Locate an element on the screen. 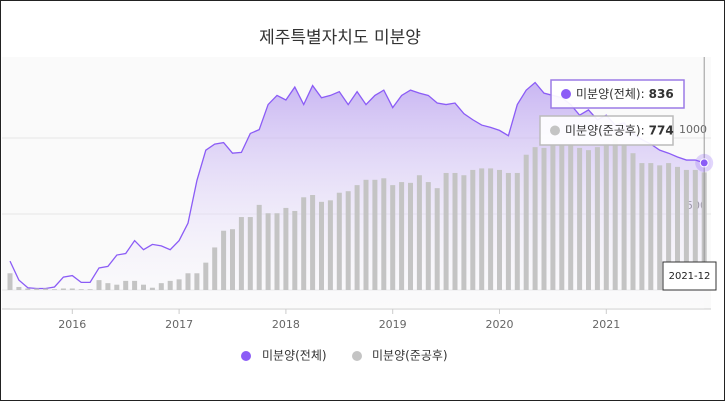 The height and width of the screenshot is (401, 725). tooltip-value: 774 is located at coordinates (661, 130).